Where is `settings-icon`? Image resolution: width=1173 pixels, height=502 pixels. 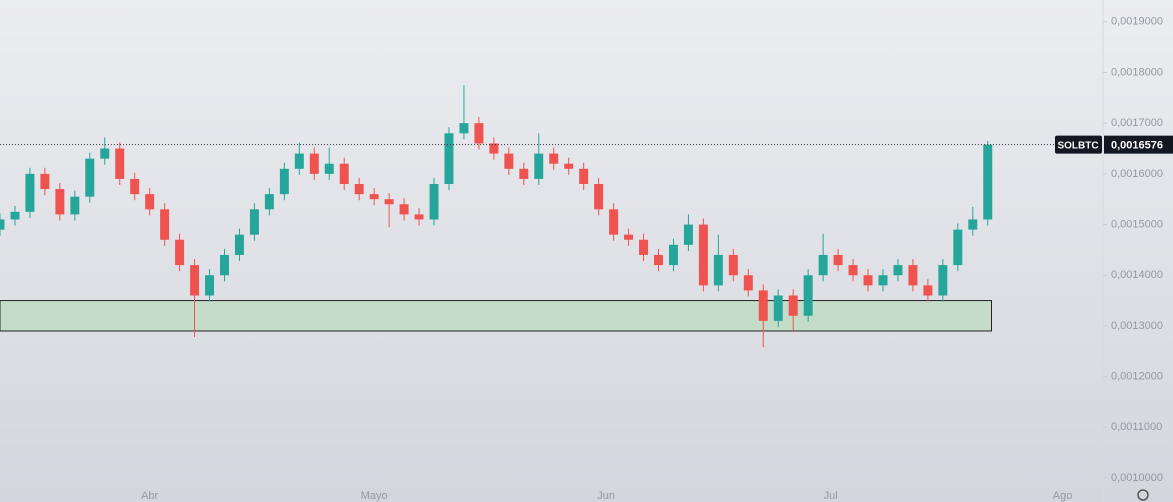 settings-icon is located at coordinates (1143, 495).